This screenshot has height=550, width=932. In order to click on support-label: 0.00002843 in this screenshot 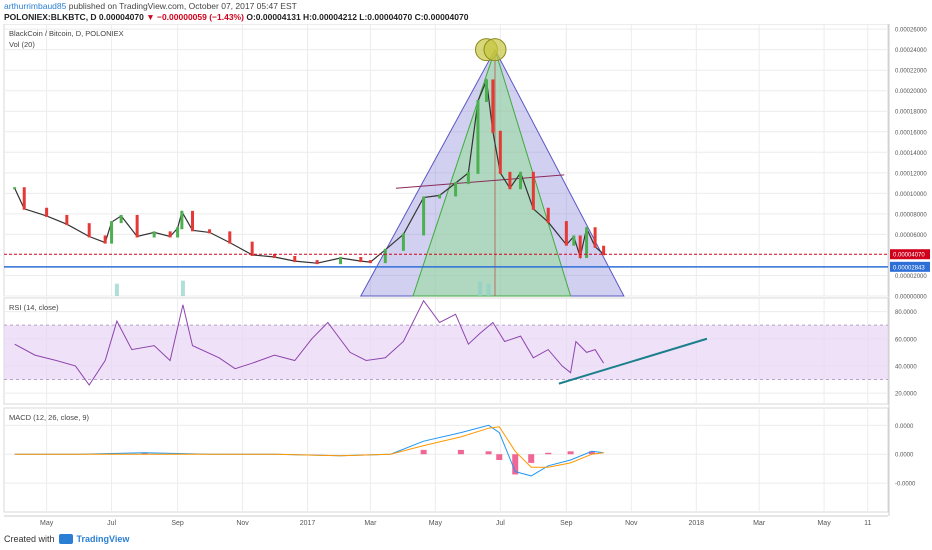, I will do `click(909, 268)`.